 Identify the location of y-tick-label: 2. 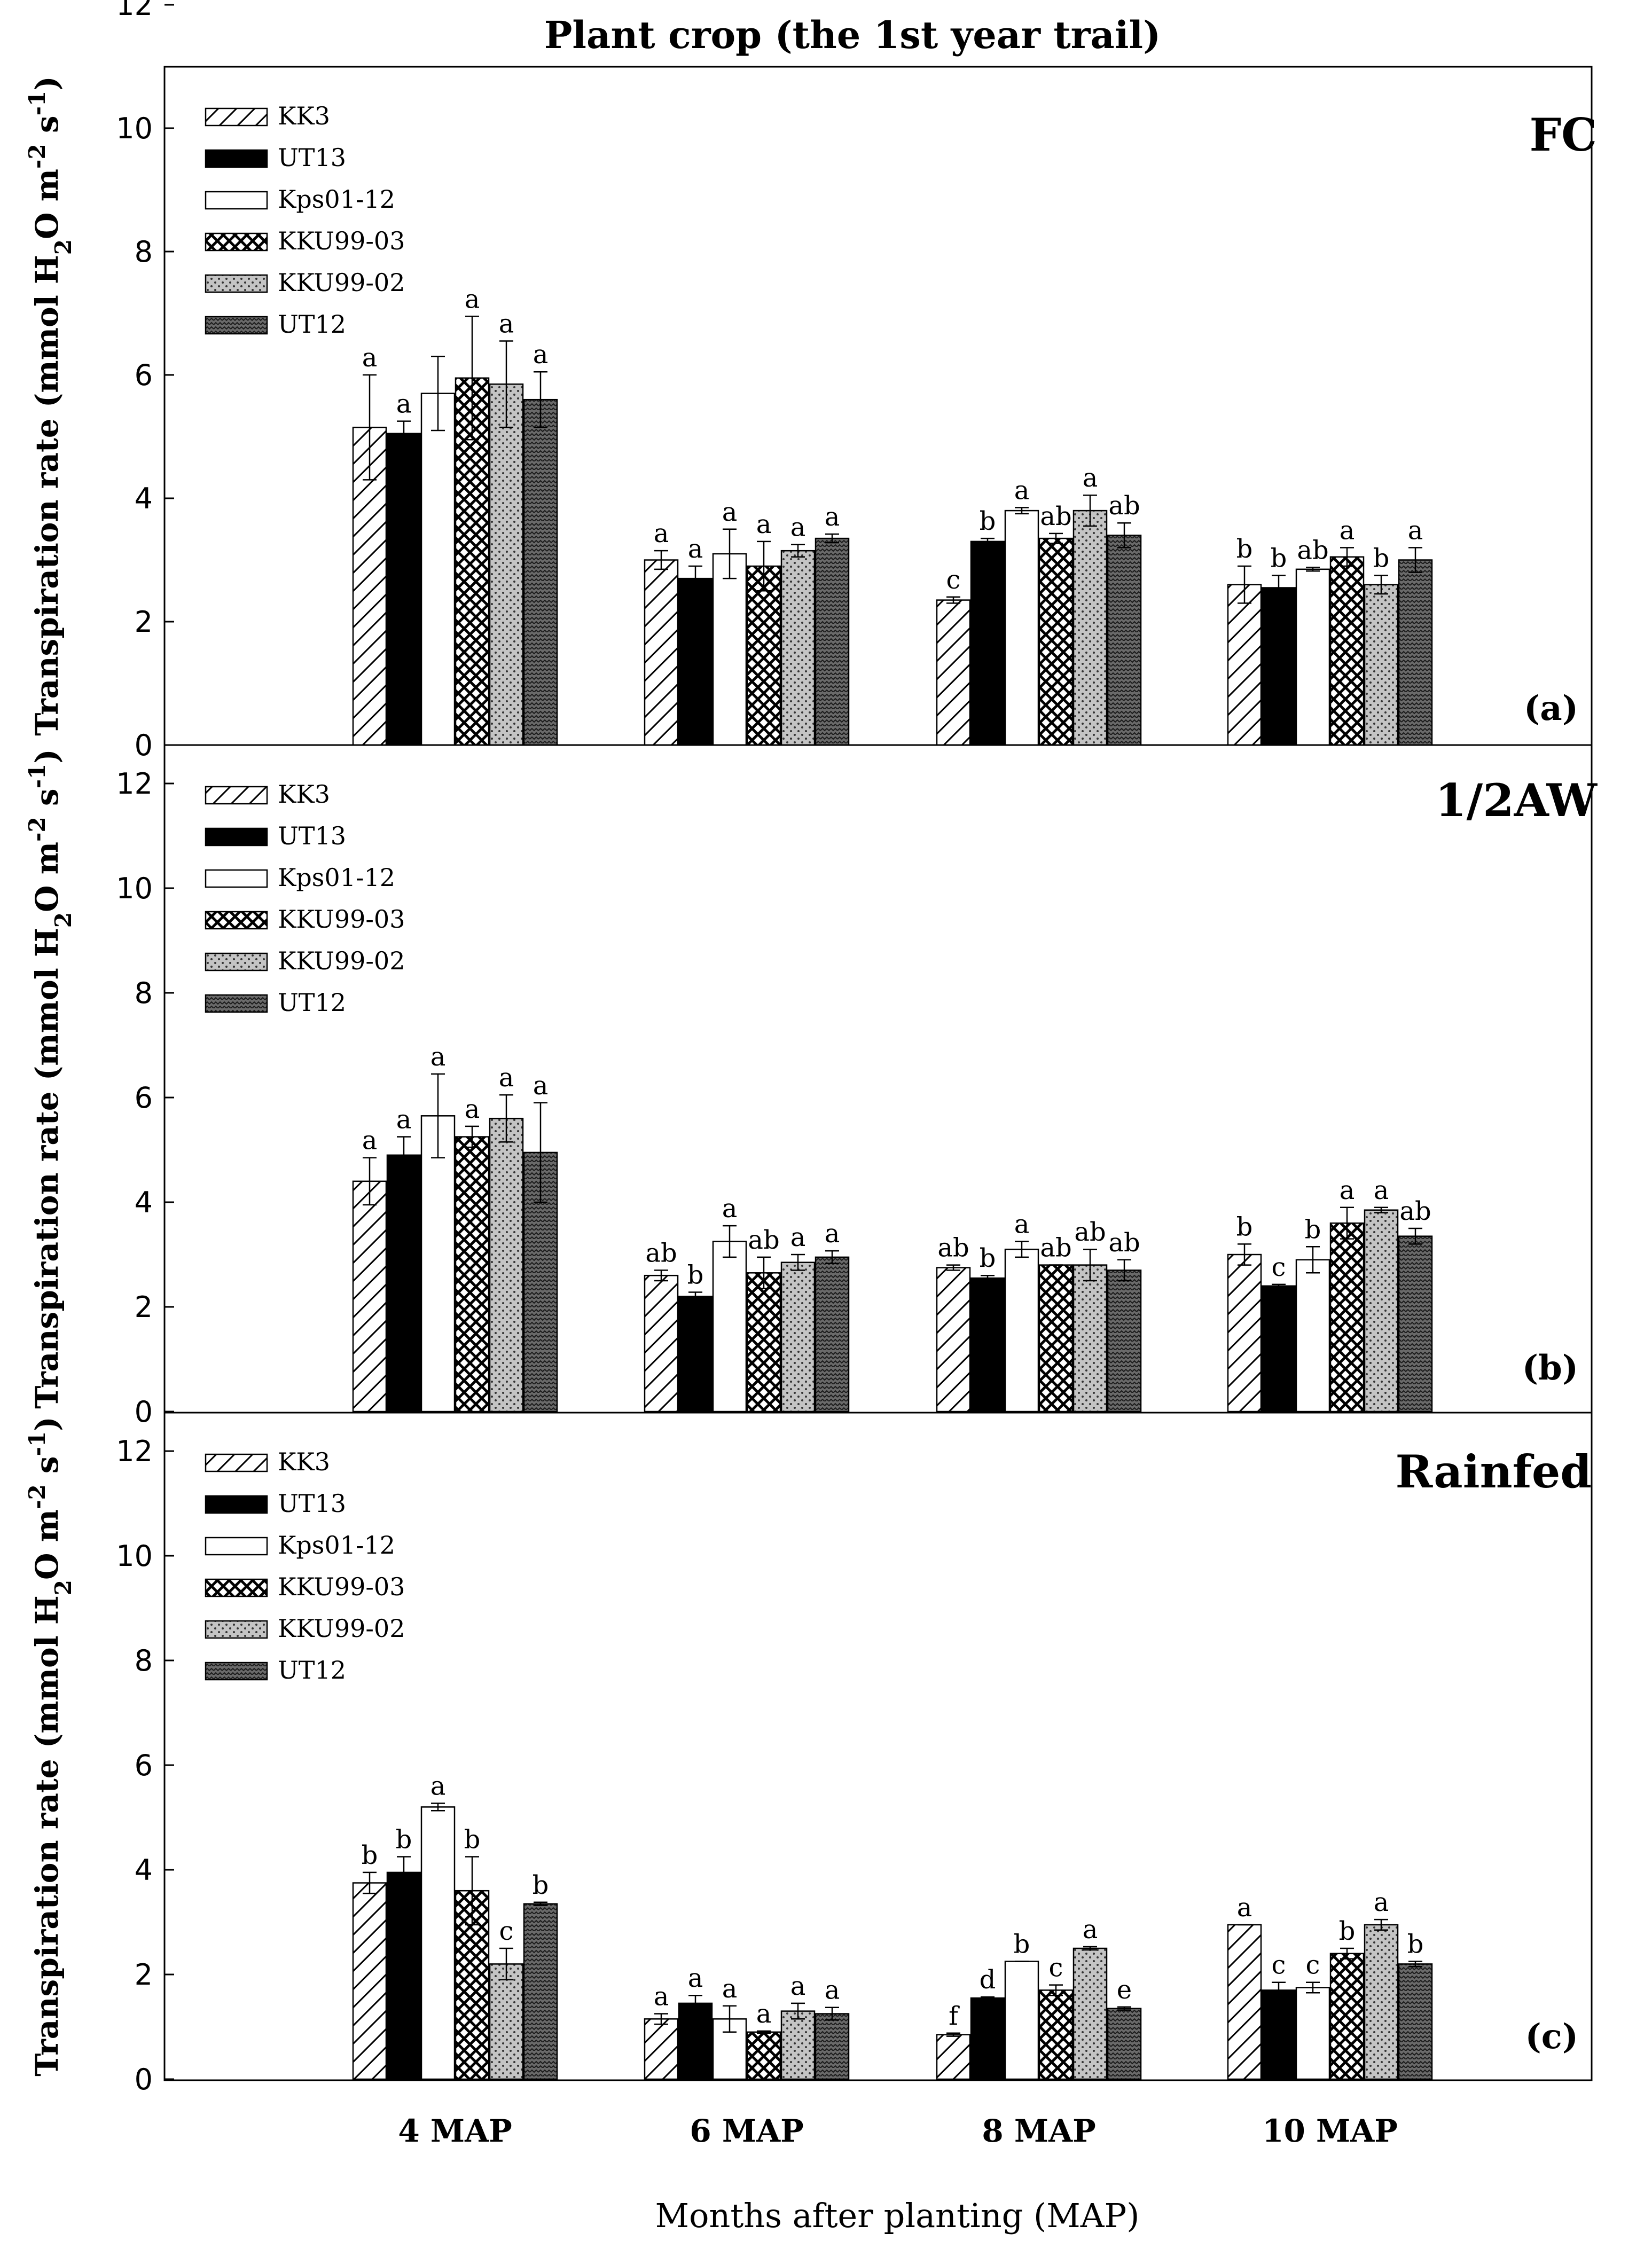
(144, 622).